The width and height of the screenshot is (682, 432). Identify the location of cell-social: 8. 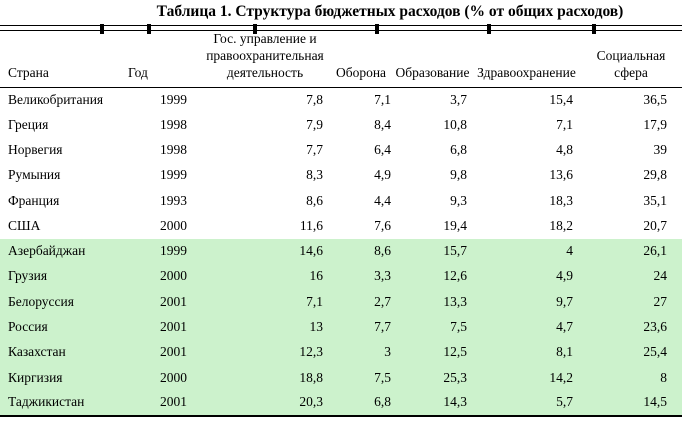
(663, 377).